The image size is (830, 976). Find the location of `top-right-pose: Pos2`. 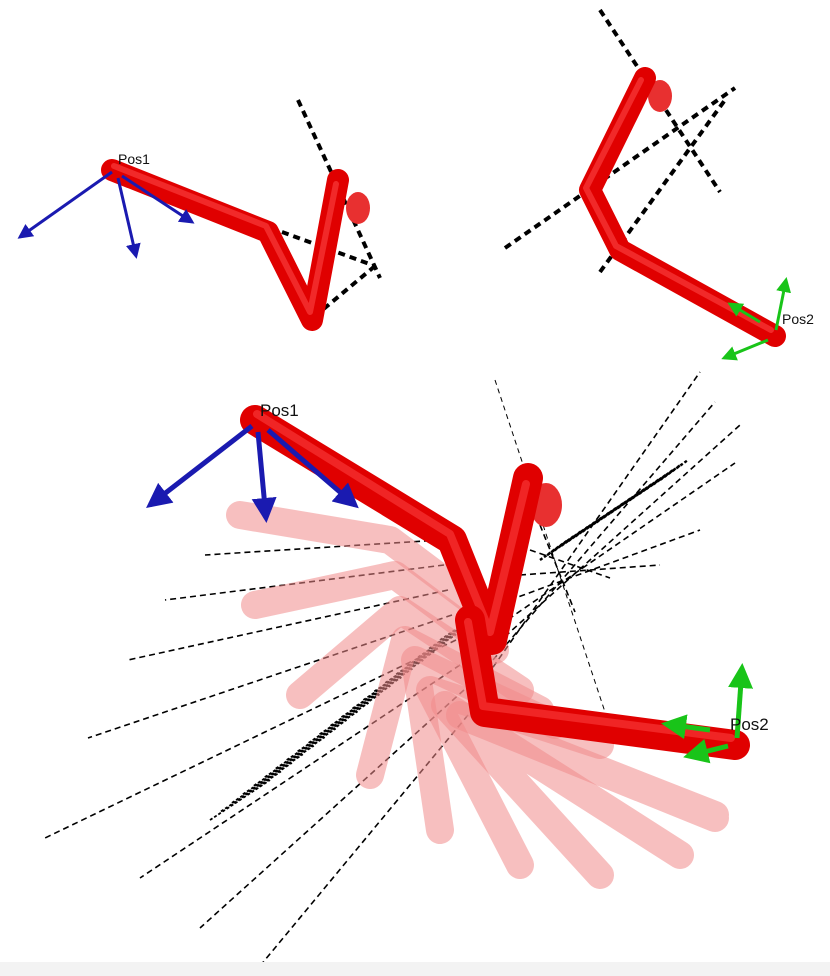

top-right-pose: Pos2 is located at coordinates (658, 184).